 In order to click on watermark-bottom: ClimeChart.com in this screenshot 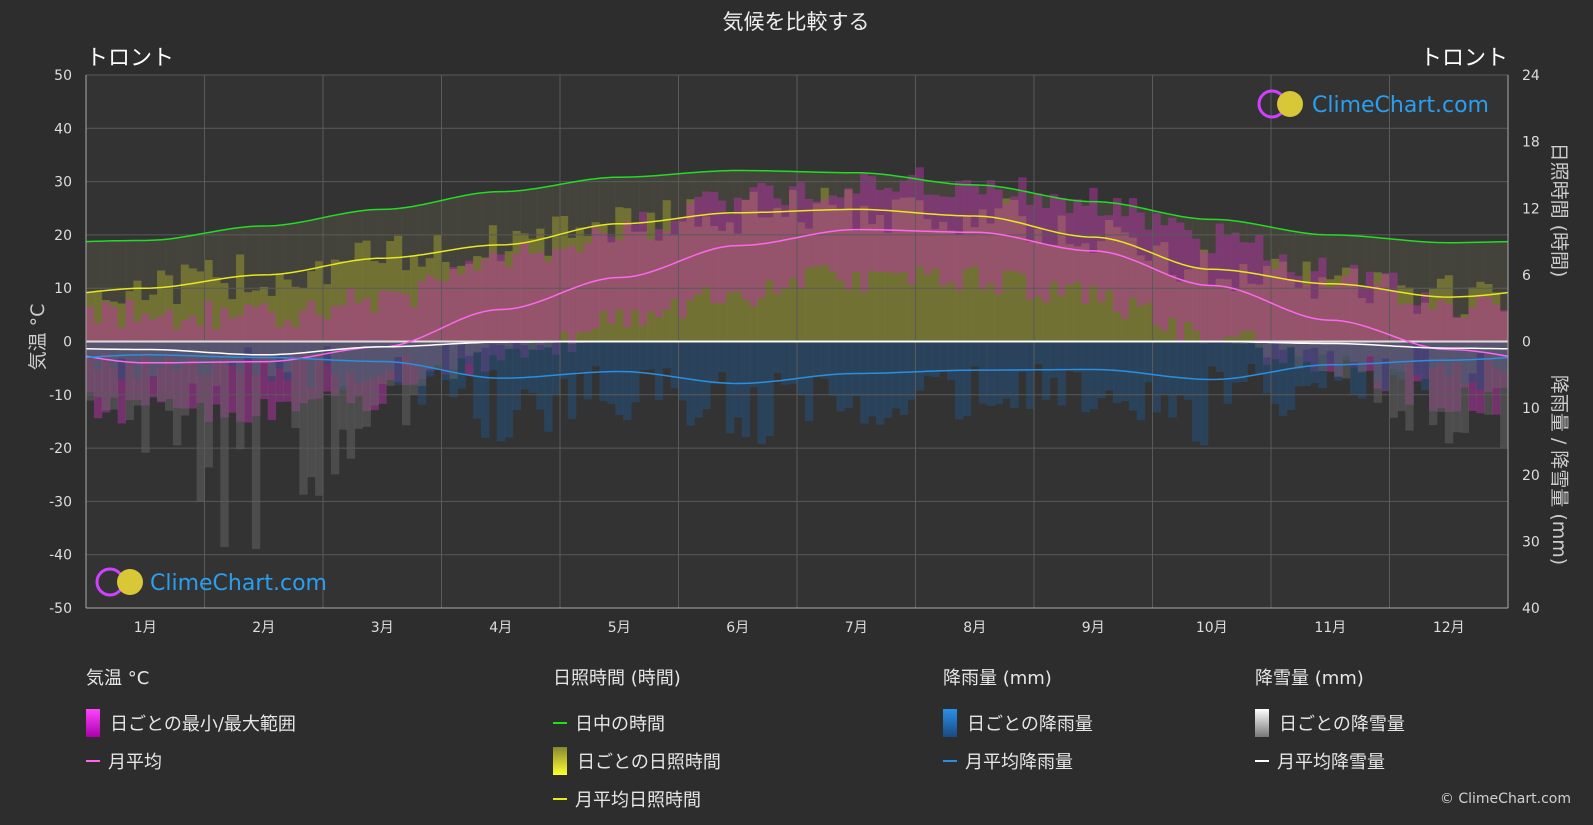, I will do `click(211, 582)`.